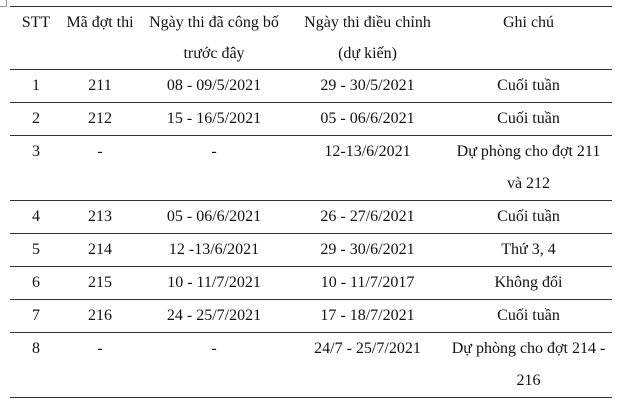  Describe the element at coordinates (36, 315) in the screenshot. I see `table-cell: 7` at that location.